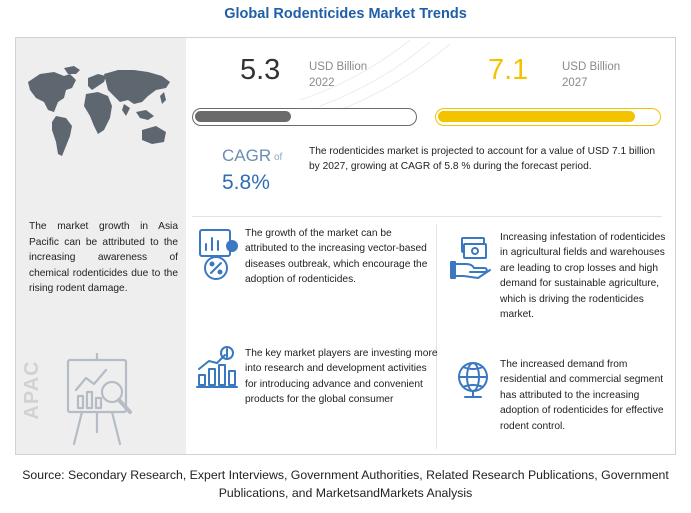  I want to click on market-bar-2027, so click(548, 117).